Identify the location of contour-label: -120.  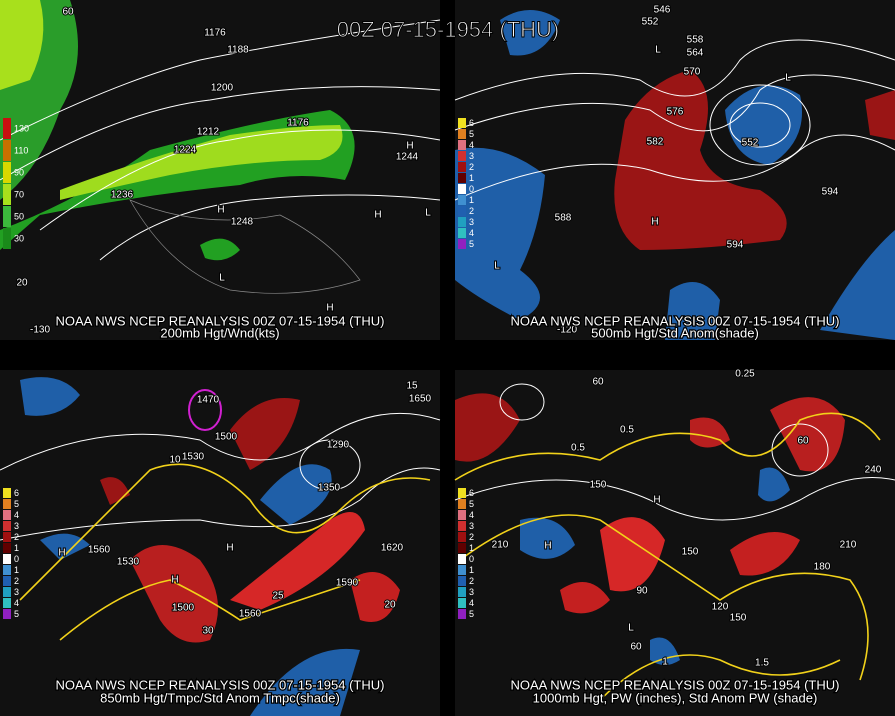
(567, 330).